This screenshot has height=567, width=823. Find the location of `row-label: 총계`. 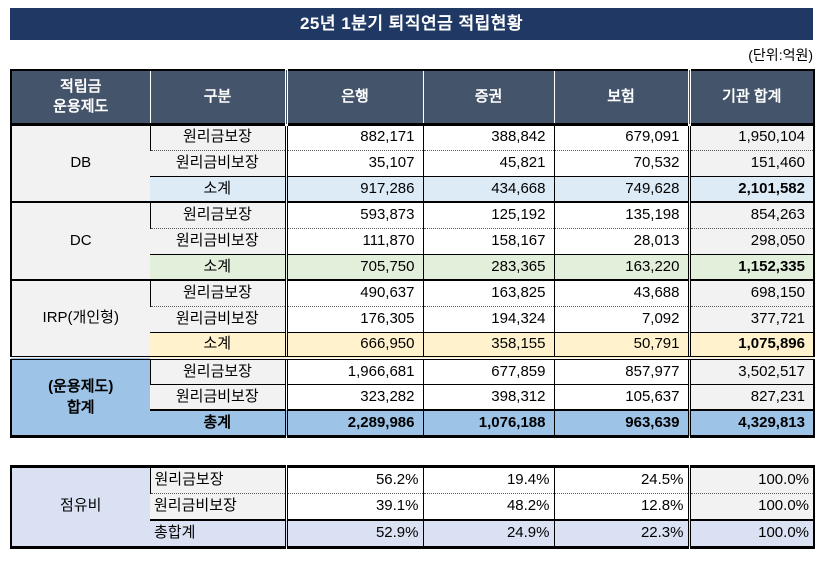

row-label: 총계 is located at coordinates (218, 422).